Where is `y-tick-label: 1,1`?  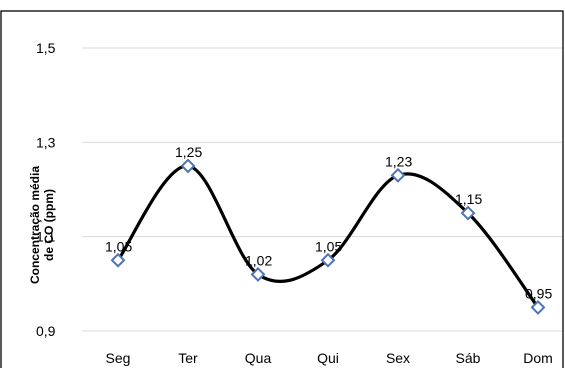
y-tick-label: 1,1 is located at coordinates (46, 237).